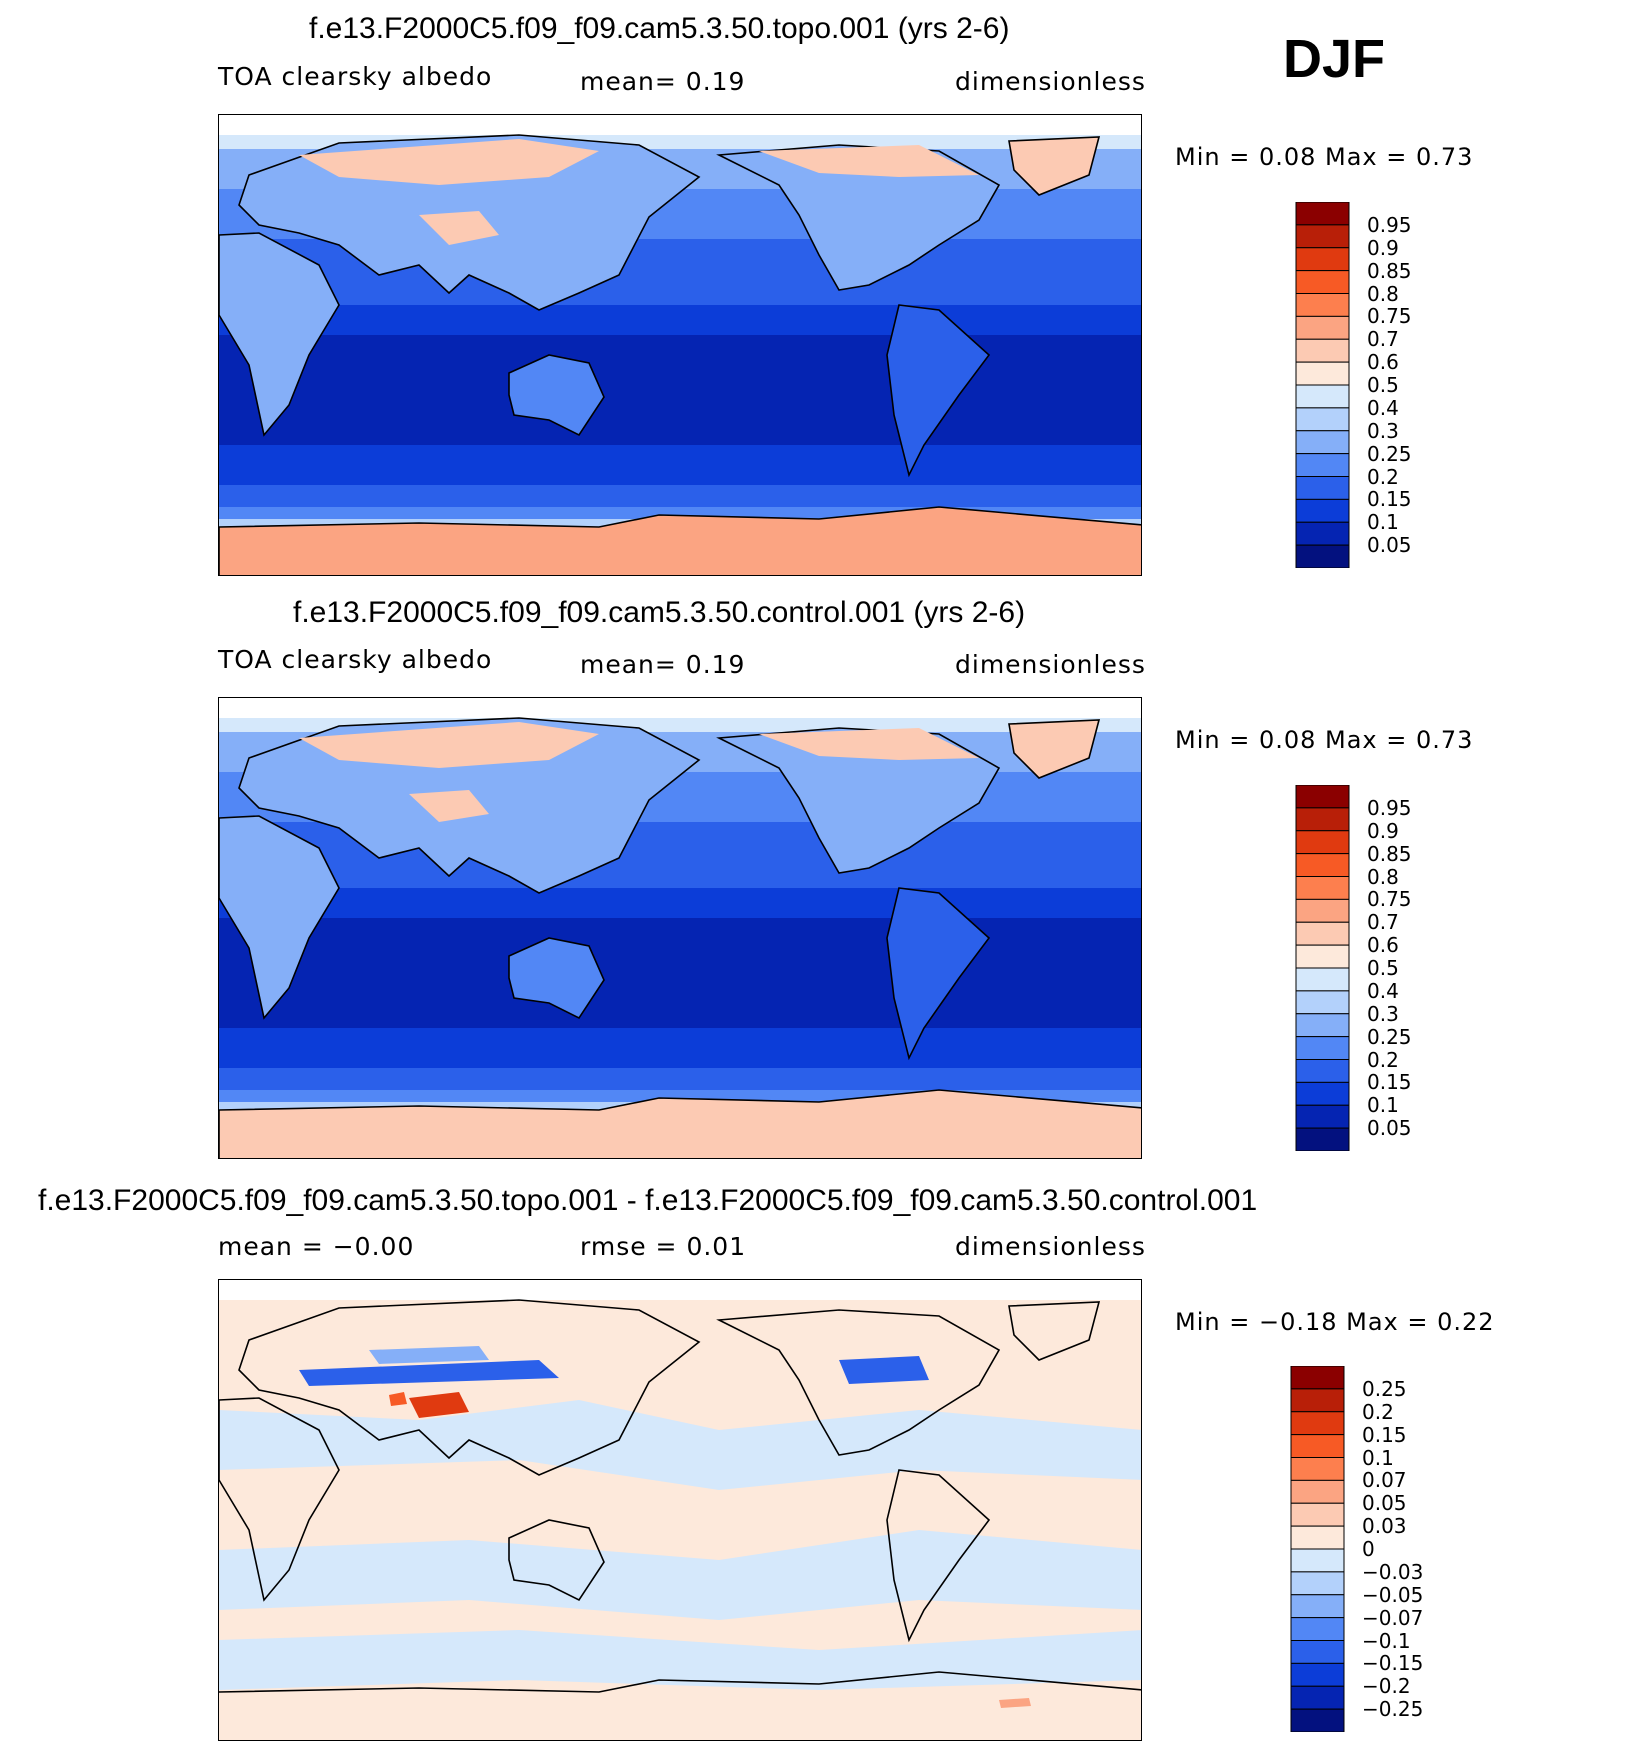 Image resolution: width=1647 pixels, height=1752 pixels. I want to click on colorbar-level-label: 0.03, so click(1384, 1526).